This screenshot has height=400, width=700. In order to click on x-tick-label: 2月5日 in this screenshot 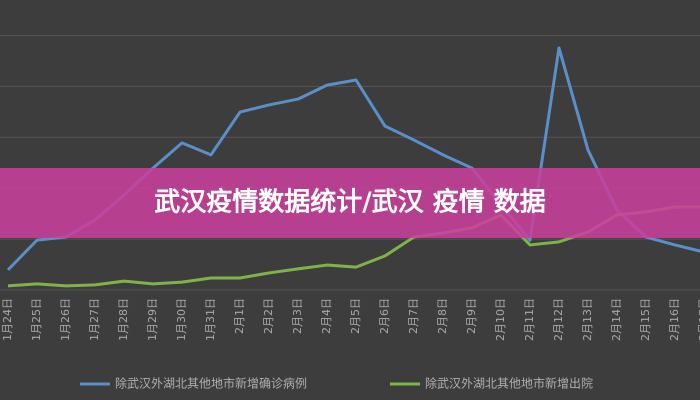, I will do `click(355, 316)`.